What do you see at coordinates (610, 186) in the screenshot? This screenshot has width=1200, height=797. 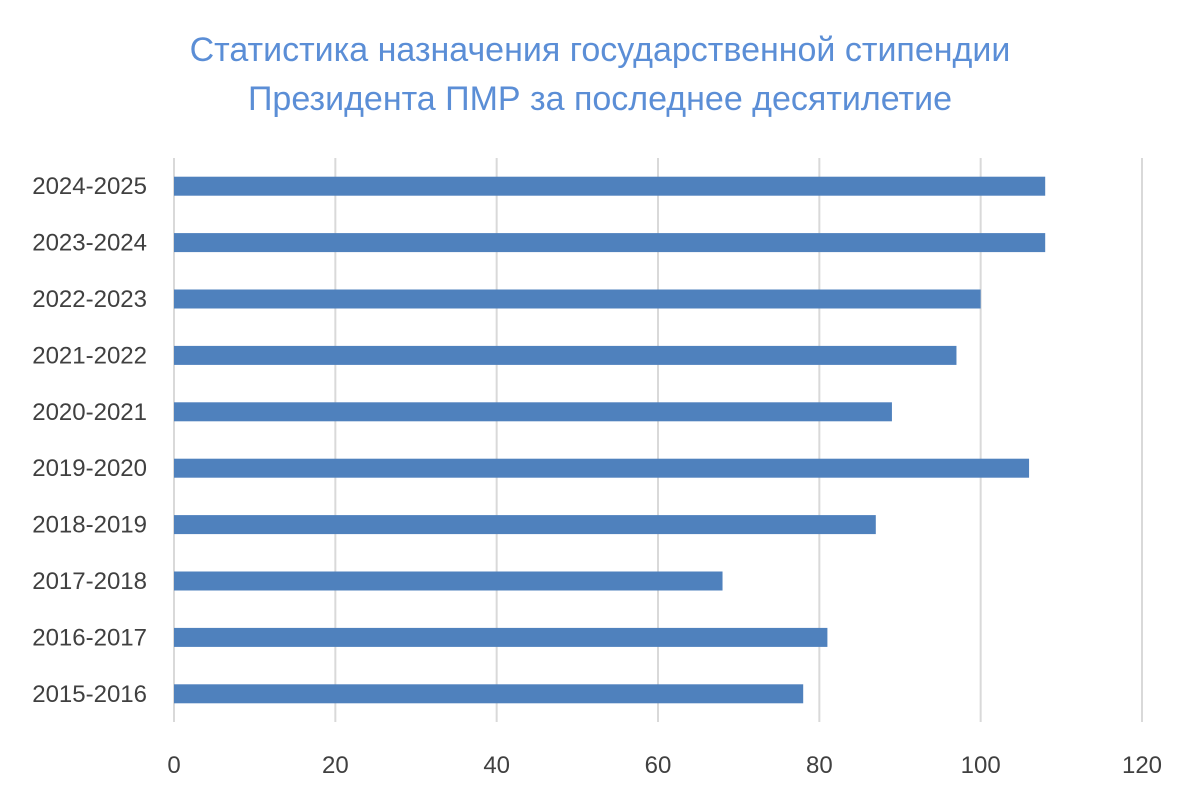 I see `bar-2024-2025` at bounding box center [610, 186].